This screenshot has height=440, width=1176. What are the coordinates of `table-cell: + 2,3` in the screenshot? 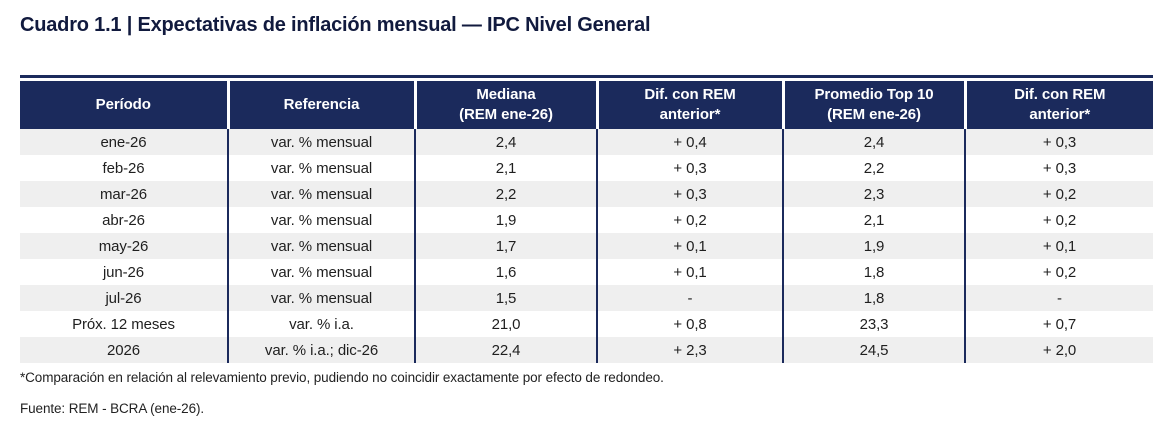 It's located at (689, 350).